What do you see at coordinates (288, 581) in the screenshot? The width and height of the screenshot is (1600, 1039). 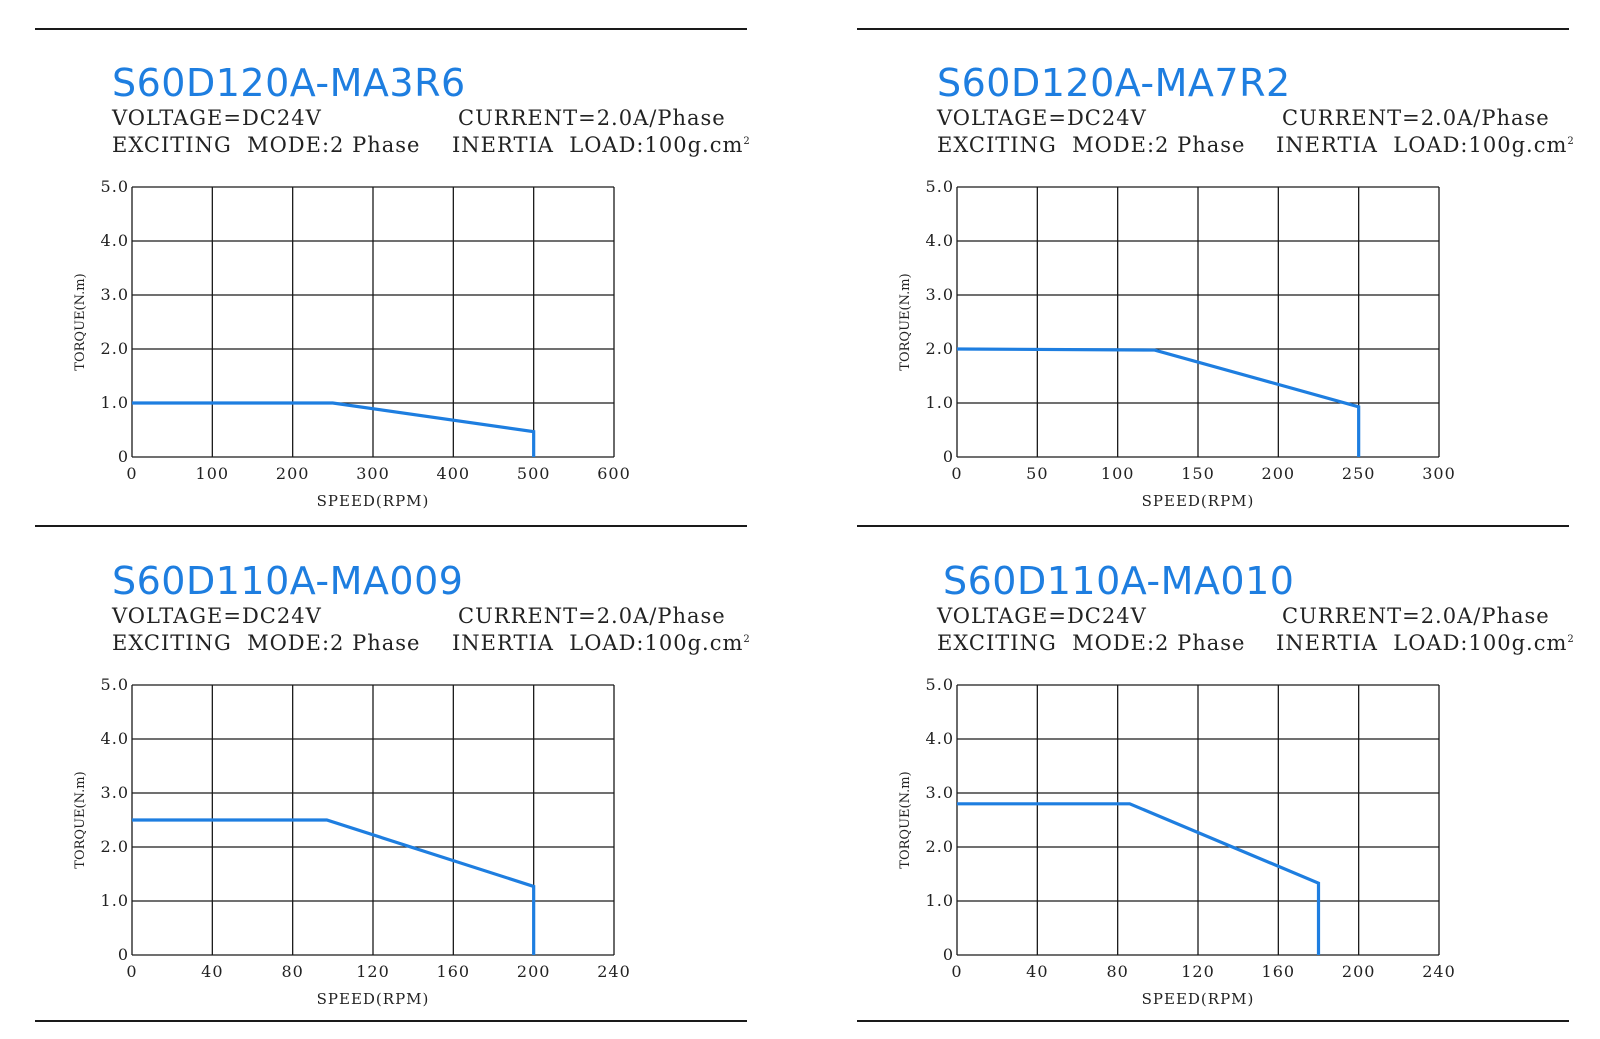 I see `model-title: S60D110A-MA009` at bounding box center [288, 581].